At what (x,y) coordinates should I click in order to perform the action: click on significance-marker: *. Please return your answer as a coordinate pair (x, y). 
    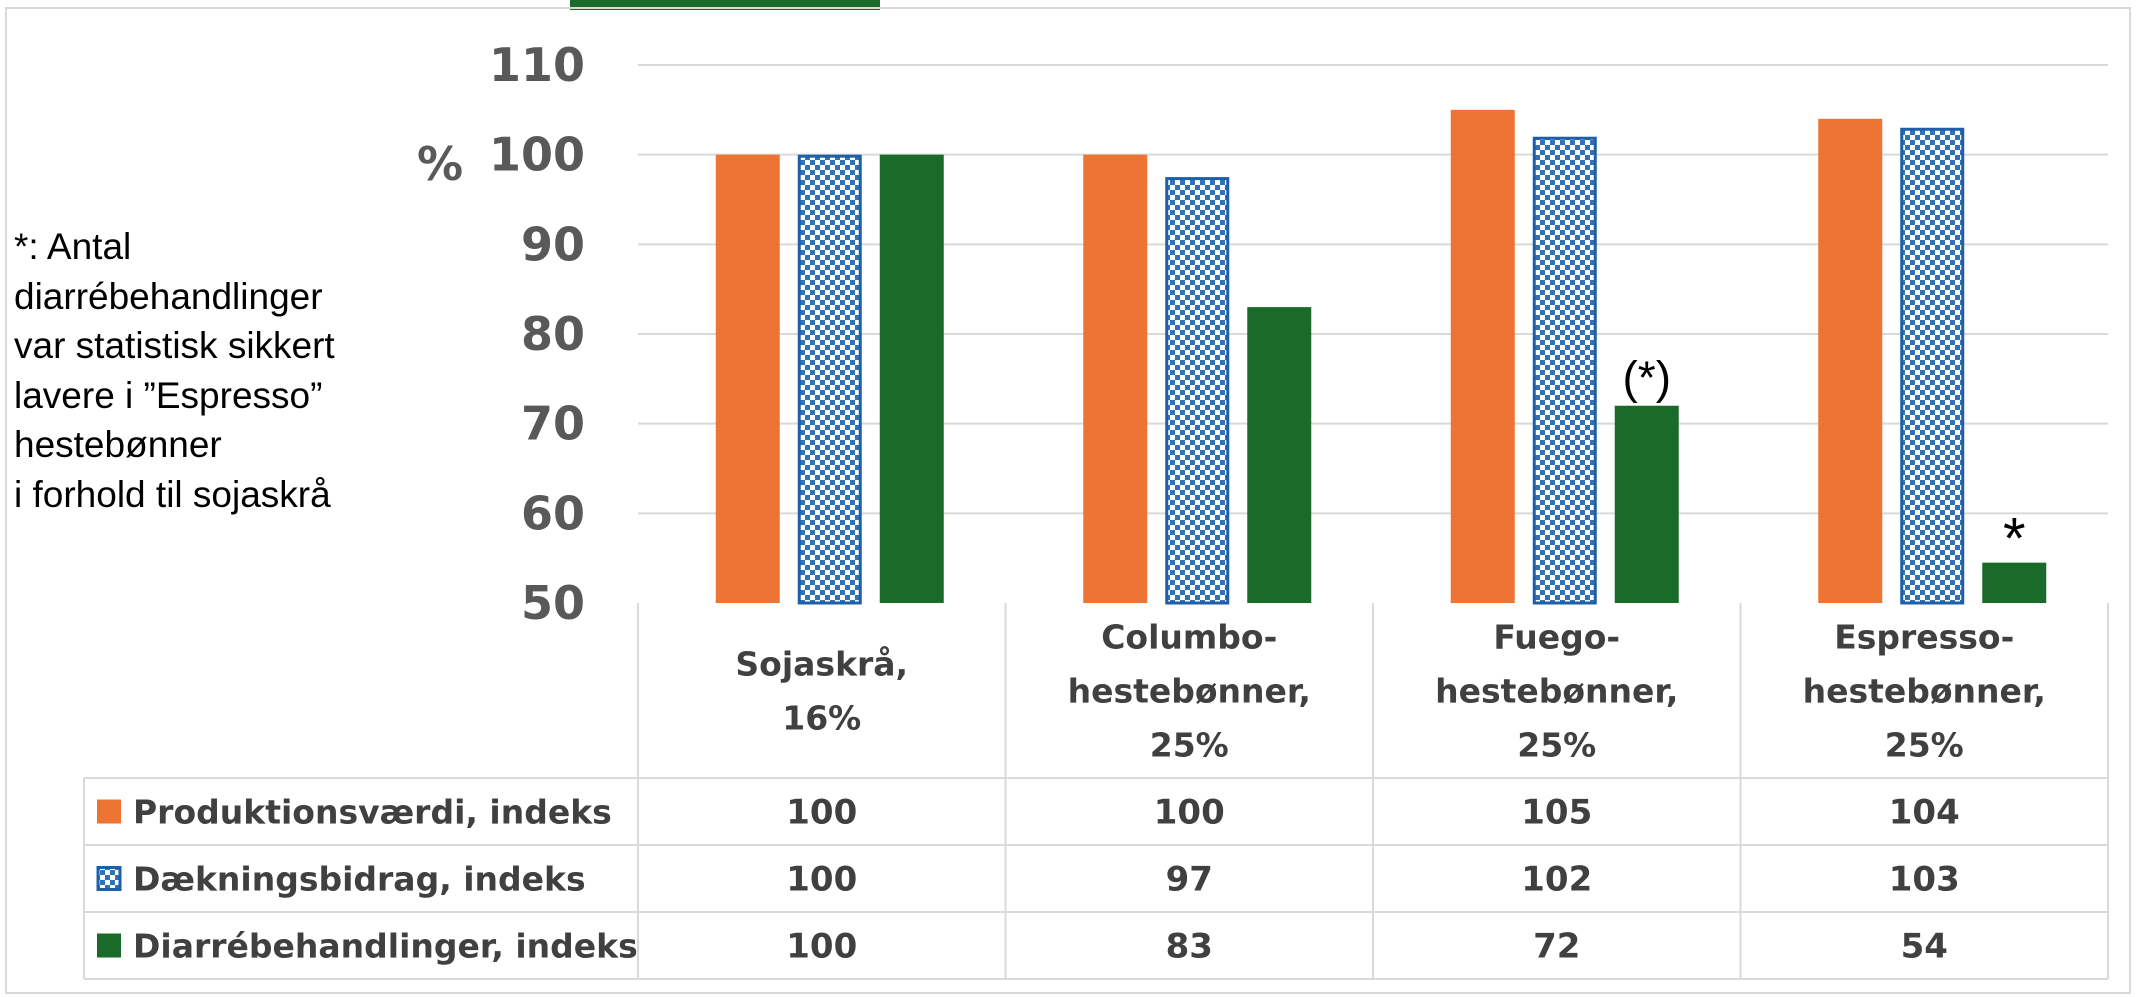
    Looking at the image, I should click on (2014, 539).